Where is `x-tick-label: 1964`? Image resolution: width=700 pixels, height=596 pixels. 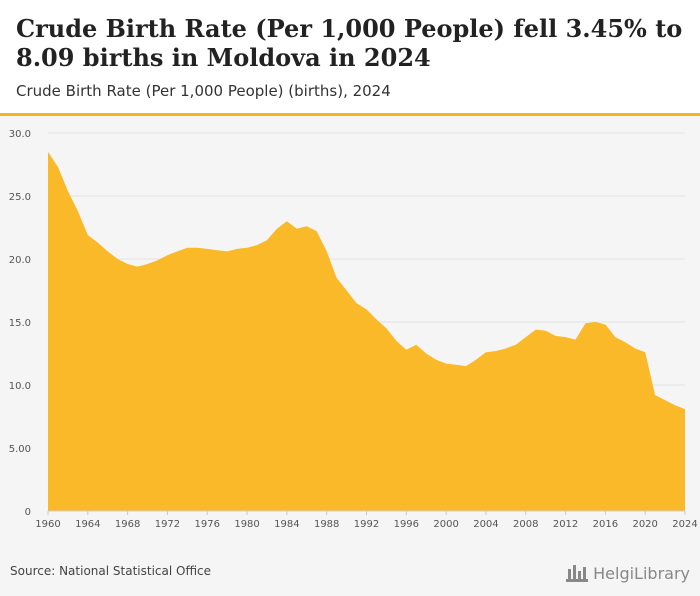 x-tick-label: 1964 is located at coordinates (87, 524).